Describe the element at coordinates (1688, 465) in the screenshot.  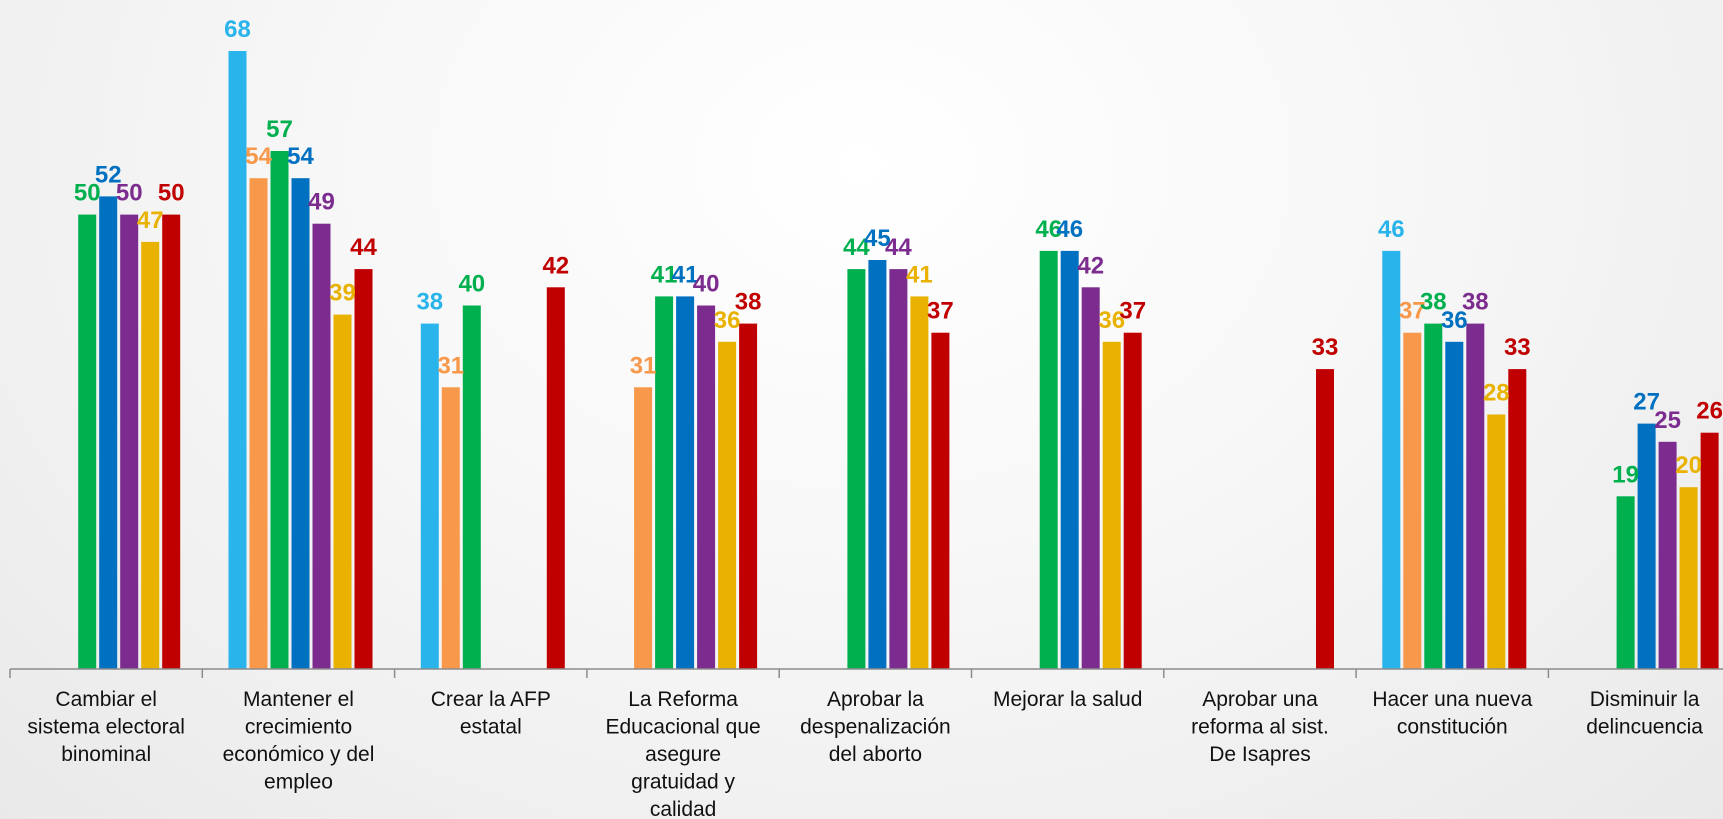
I see `data-label: 20` at that location.